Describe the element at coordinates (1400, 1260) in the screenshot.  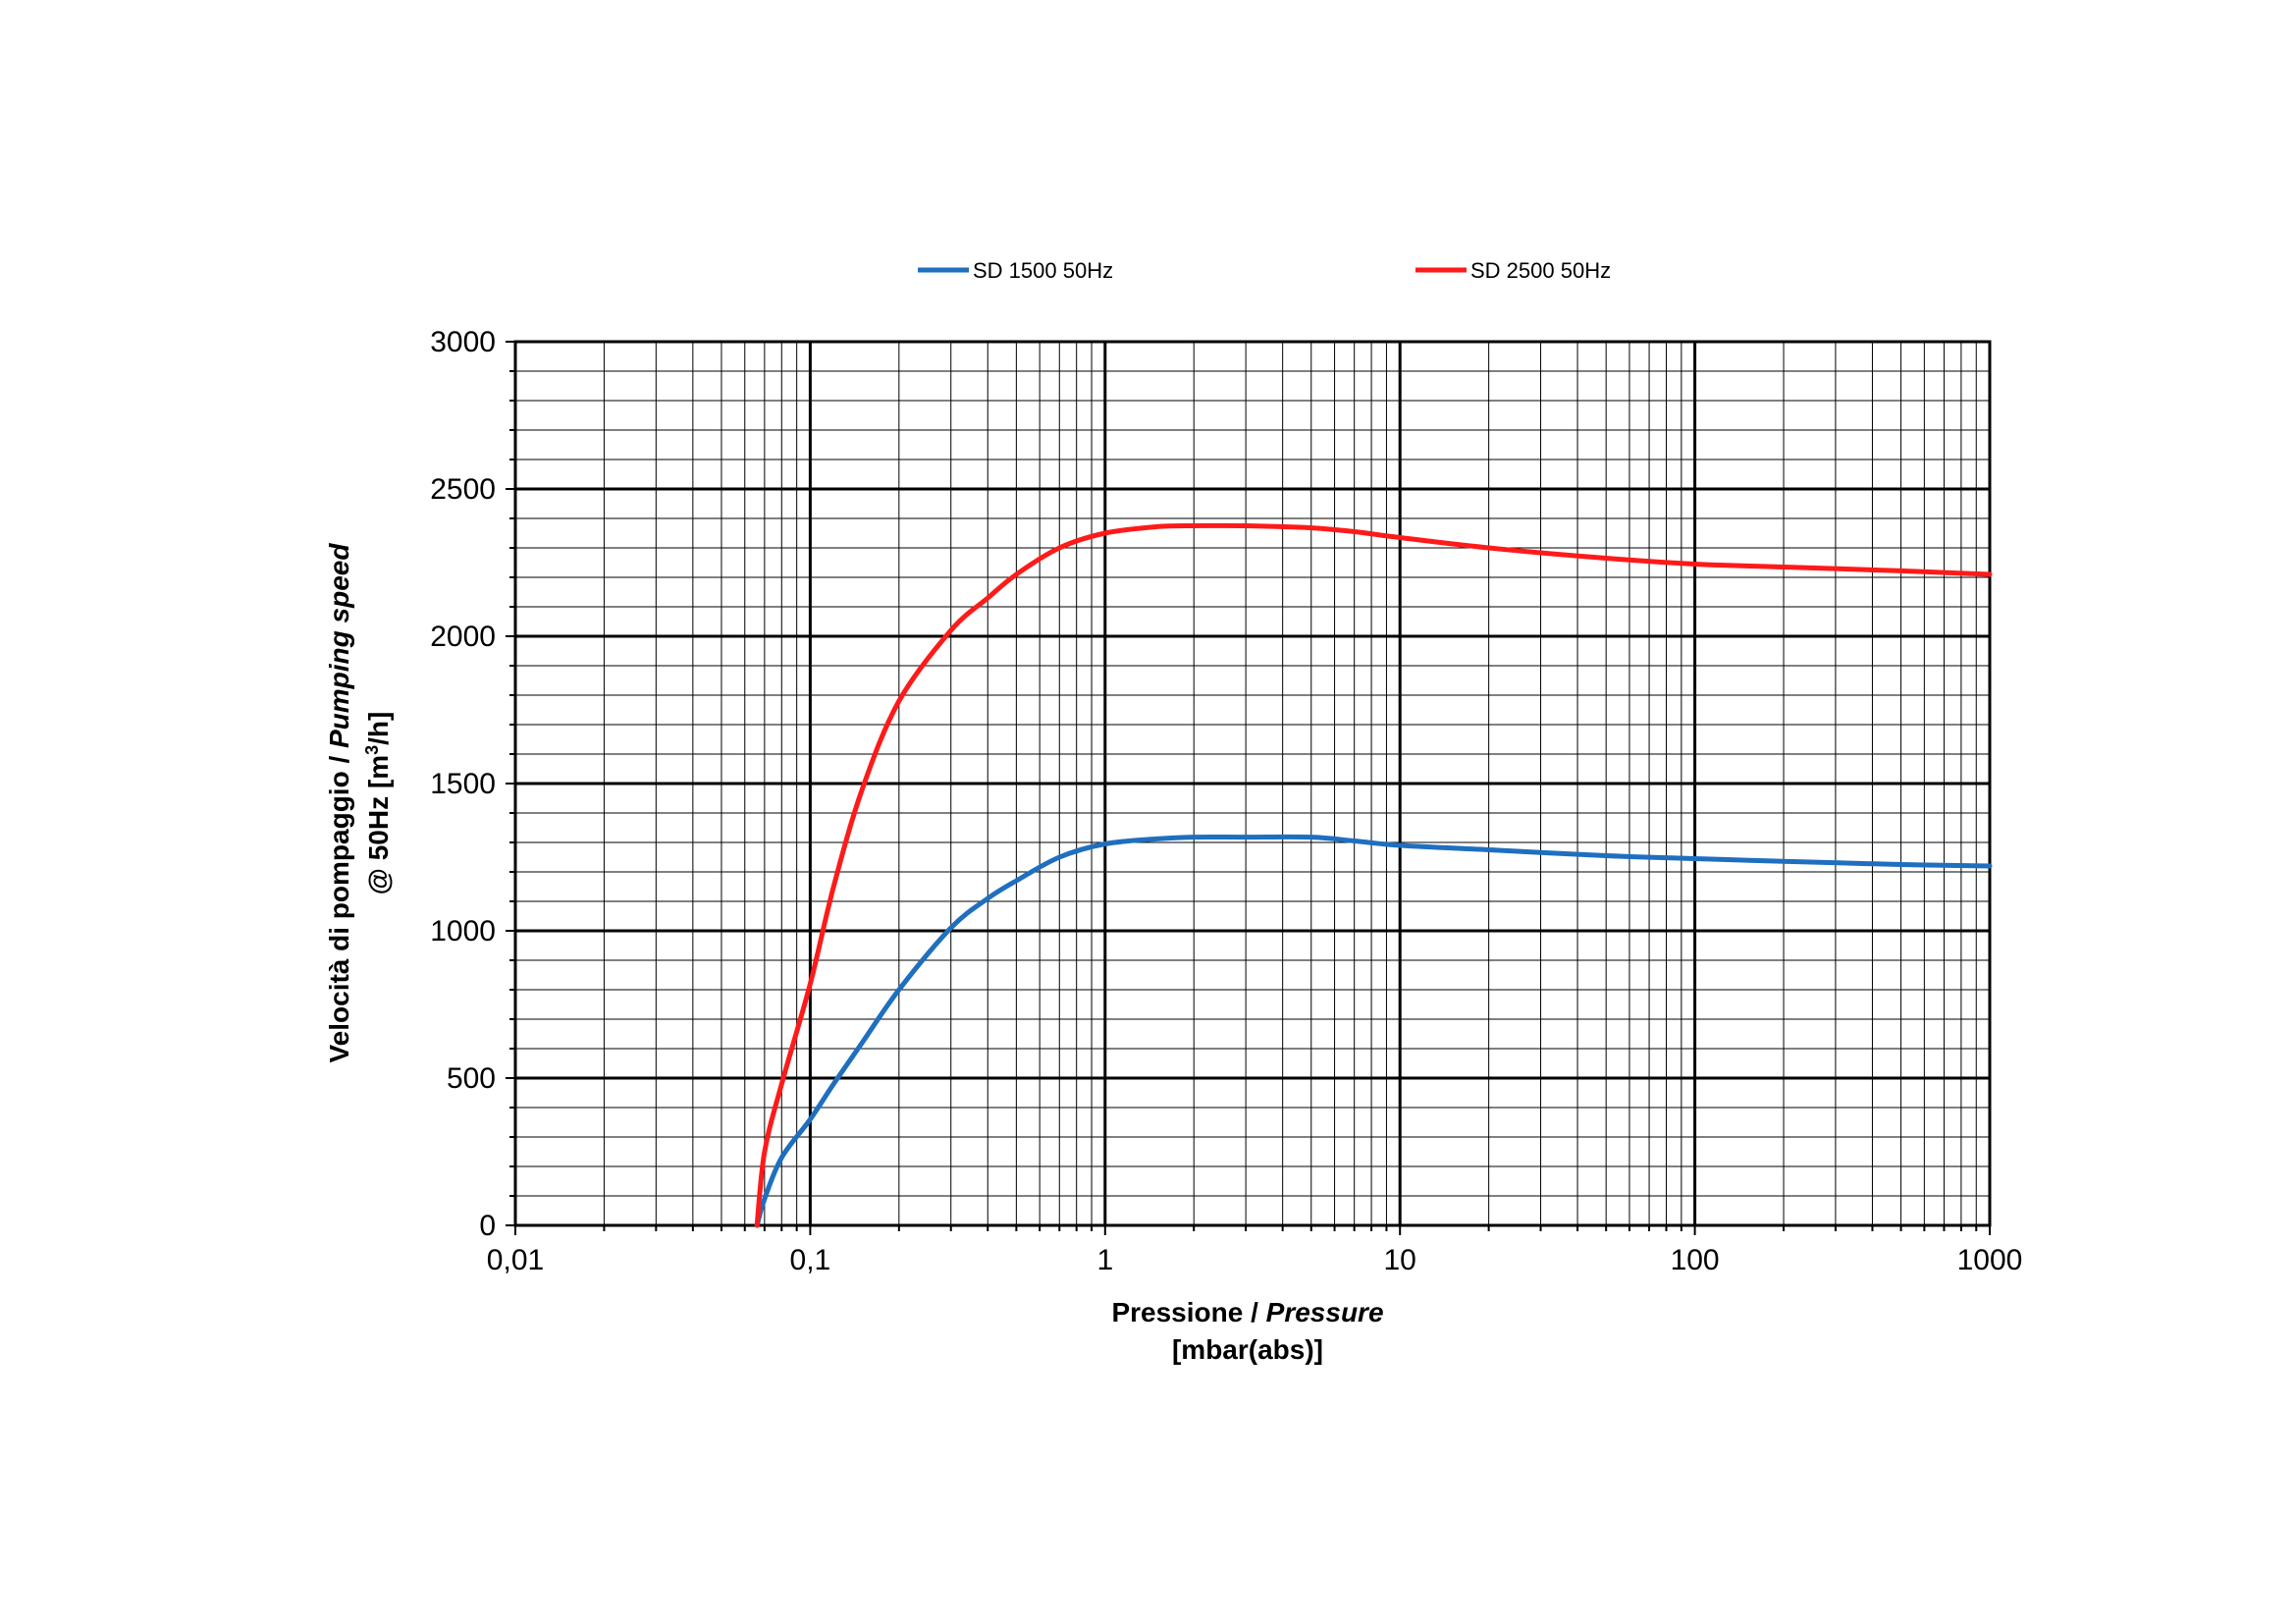
I see `x-tick-label: 10` at that location.